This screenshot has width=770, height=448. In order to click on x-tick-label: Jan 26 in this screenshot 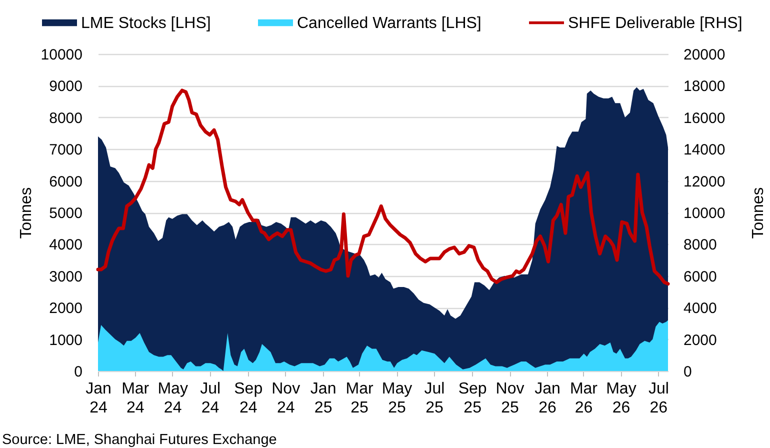, I will do `click(547, 398)`.